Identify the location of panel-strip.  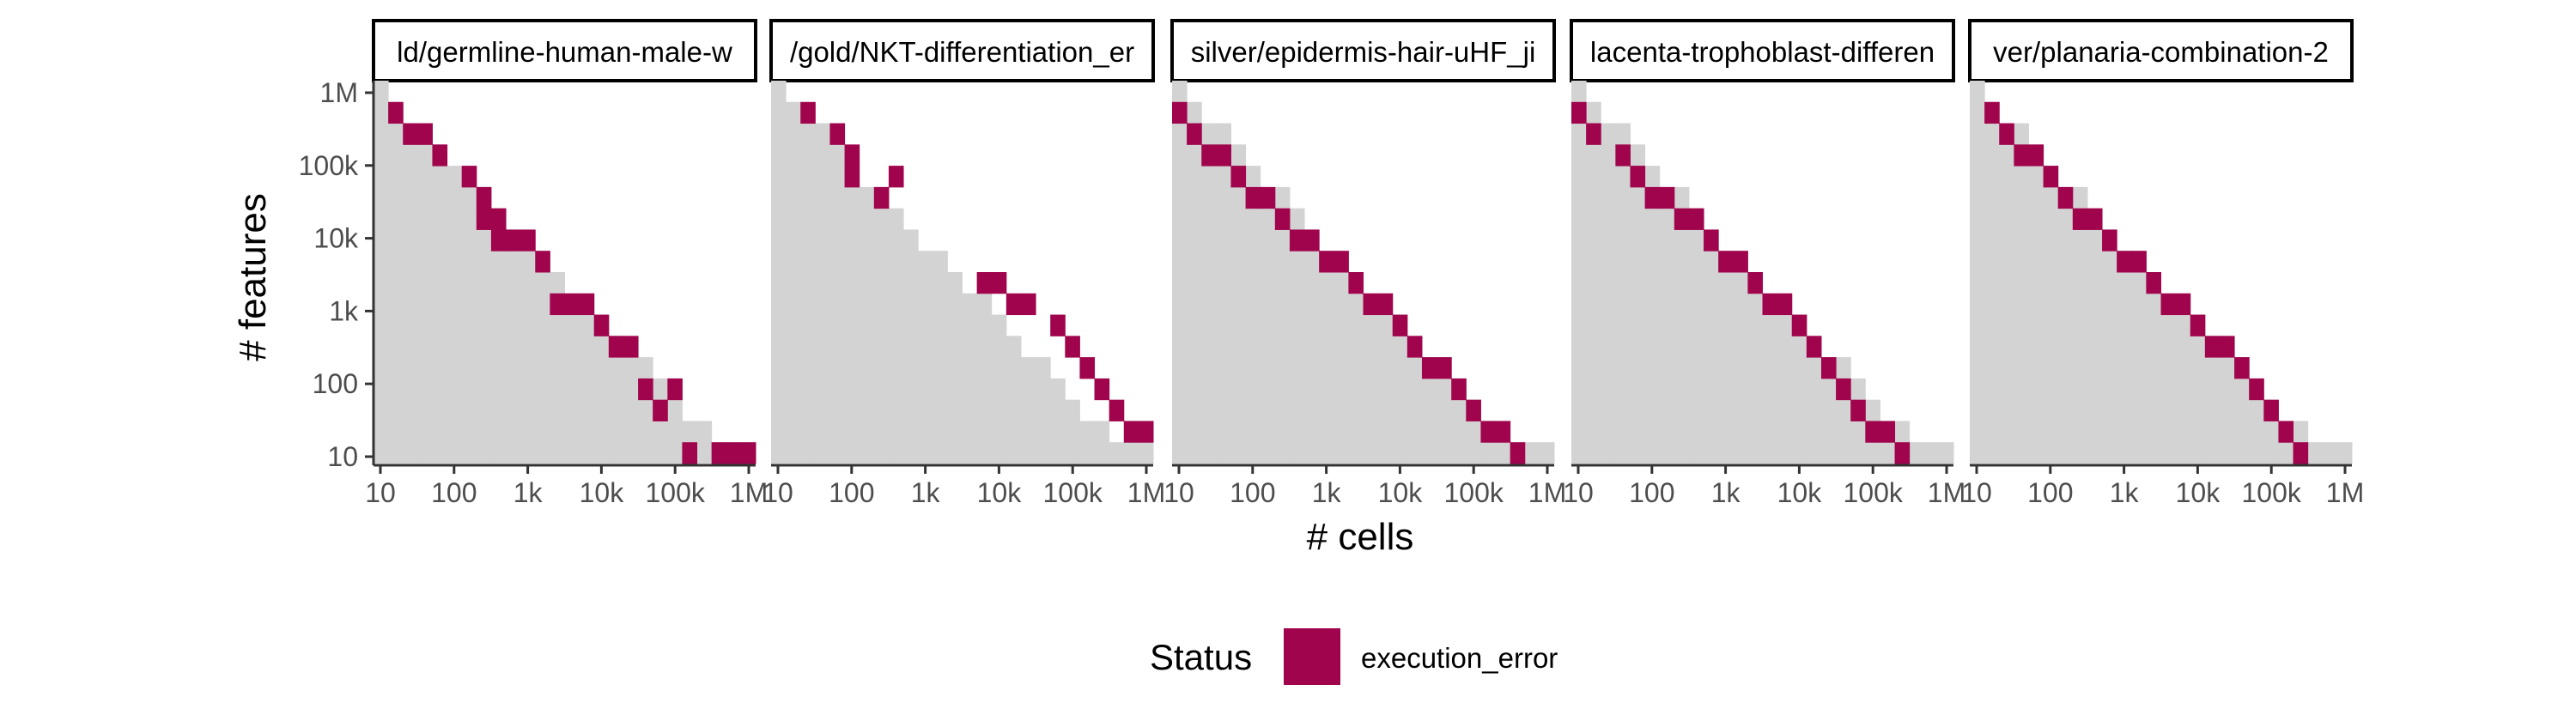
(1762, 50).